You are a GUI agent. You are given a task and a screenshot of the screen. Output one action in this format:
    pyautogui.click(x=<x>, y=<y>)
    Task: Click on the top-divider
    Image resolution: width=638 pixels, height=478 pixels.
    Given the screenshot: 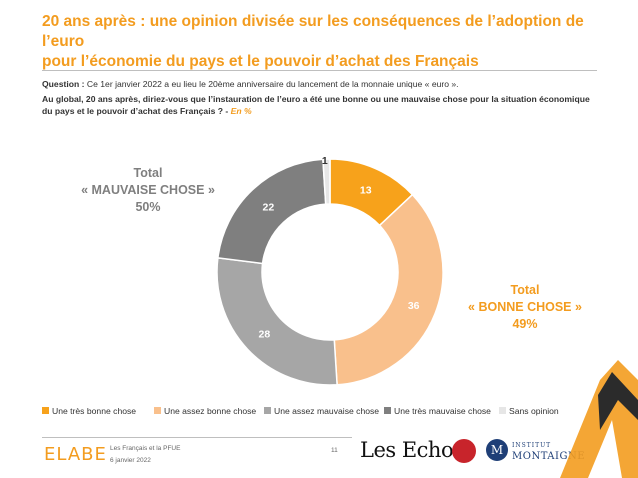 What is the action you would take?
    pyautogui.click(x=319, y=70)
    